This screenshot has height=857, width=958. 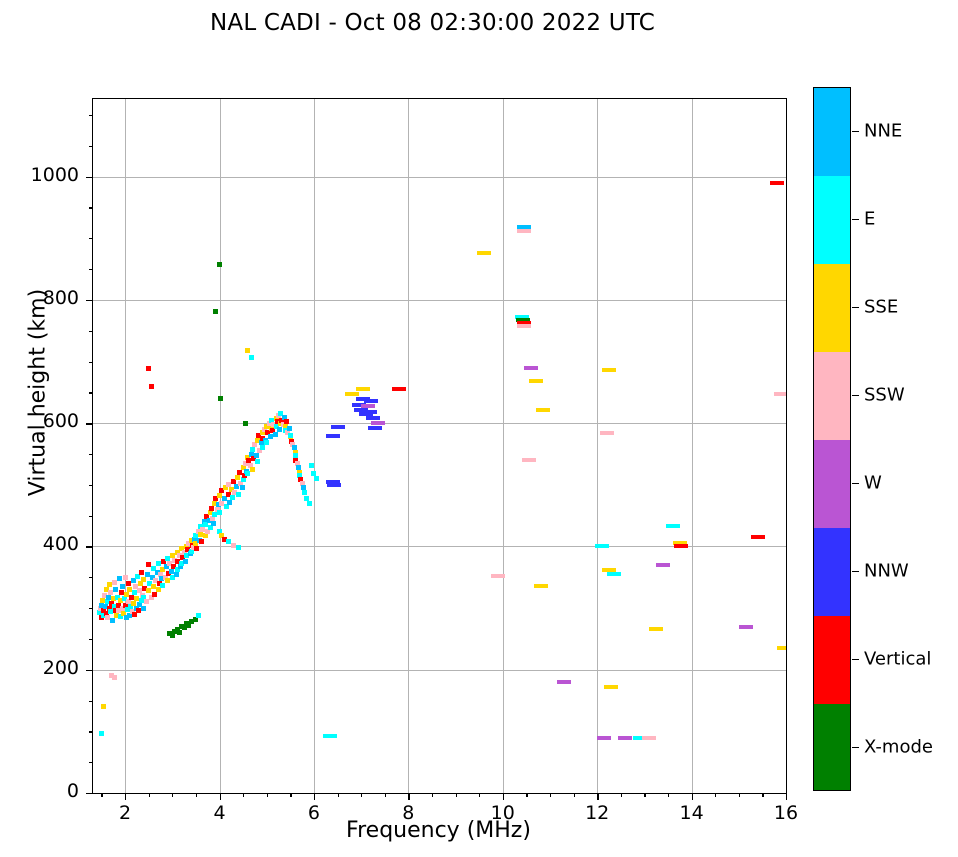 I want to click on x-tick-label: 10, so click(x=502, y=813).